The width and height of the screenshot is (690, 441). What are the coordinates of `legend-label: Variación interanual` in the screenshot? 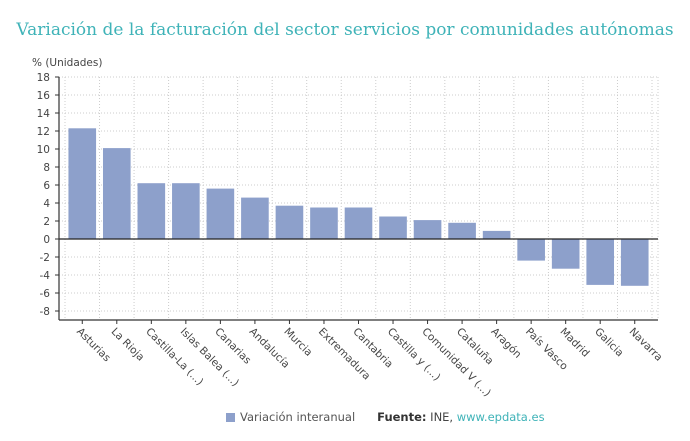 It's located at (298, 417).